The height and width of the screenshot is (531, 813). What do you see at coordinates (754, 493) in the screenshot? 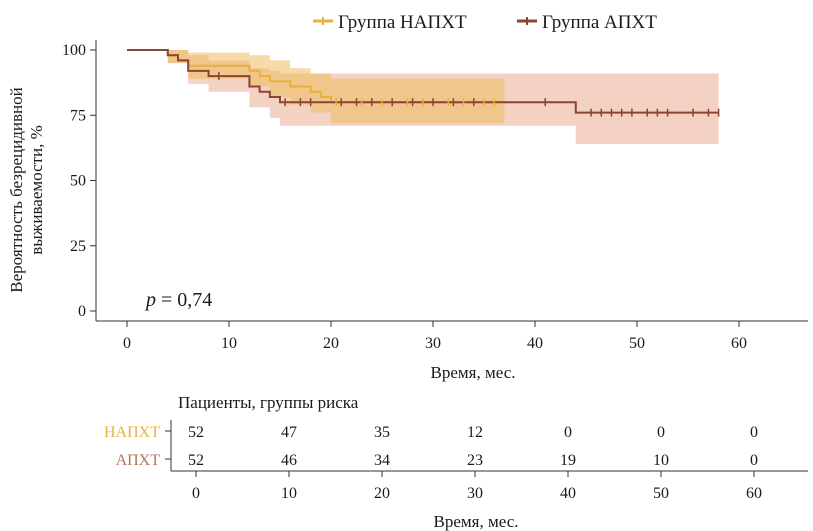
I see `risk-x-tick-label: 60` at bounding box center [754, 493].